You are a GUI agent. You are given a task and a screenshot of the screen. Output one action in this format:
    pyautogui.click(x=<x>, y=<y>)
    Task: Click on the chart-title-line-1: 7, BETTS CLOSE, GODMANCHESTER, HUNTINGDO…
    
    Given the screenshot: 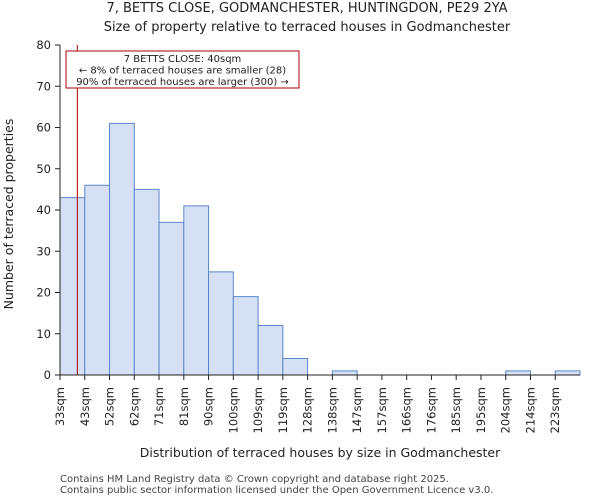 What is the action you would take?
    pyautogui.click(x=306, y=8)
    